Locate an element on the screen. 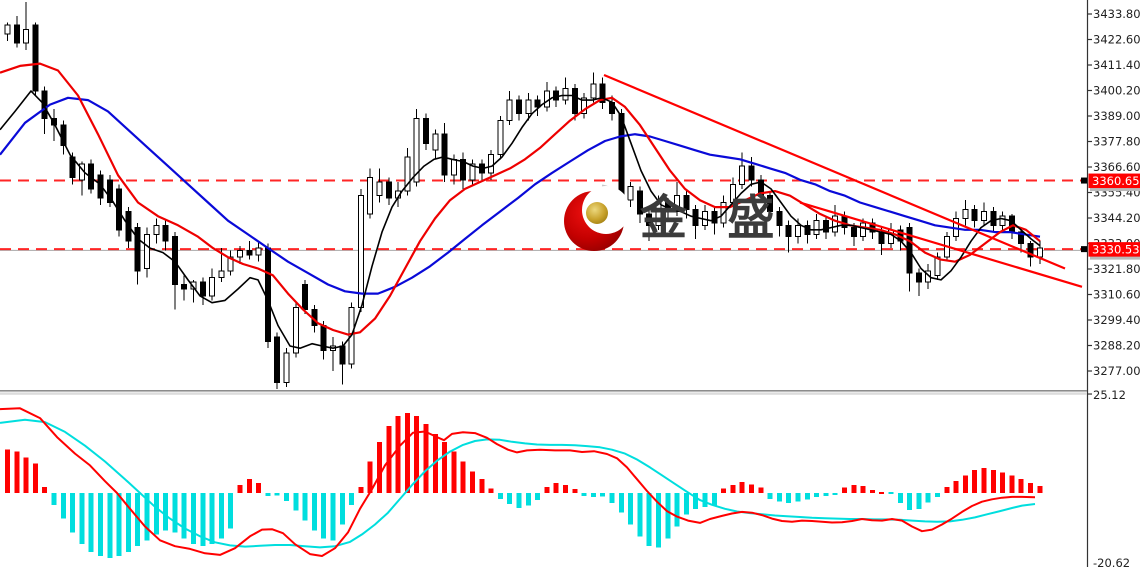  descending-trendline is located at coordinates (834, 172).